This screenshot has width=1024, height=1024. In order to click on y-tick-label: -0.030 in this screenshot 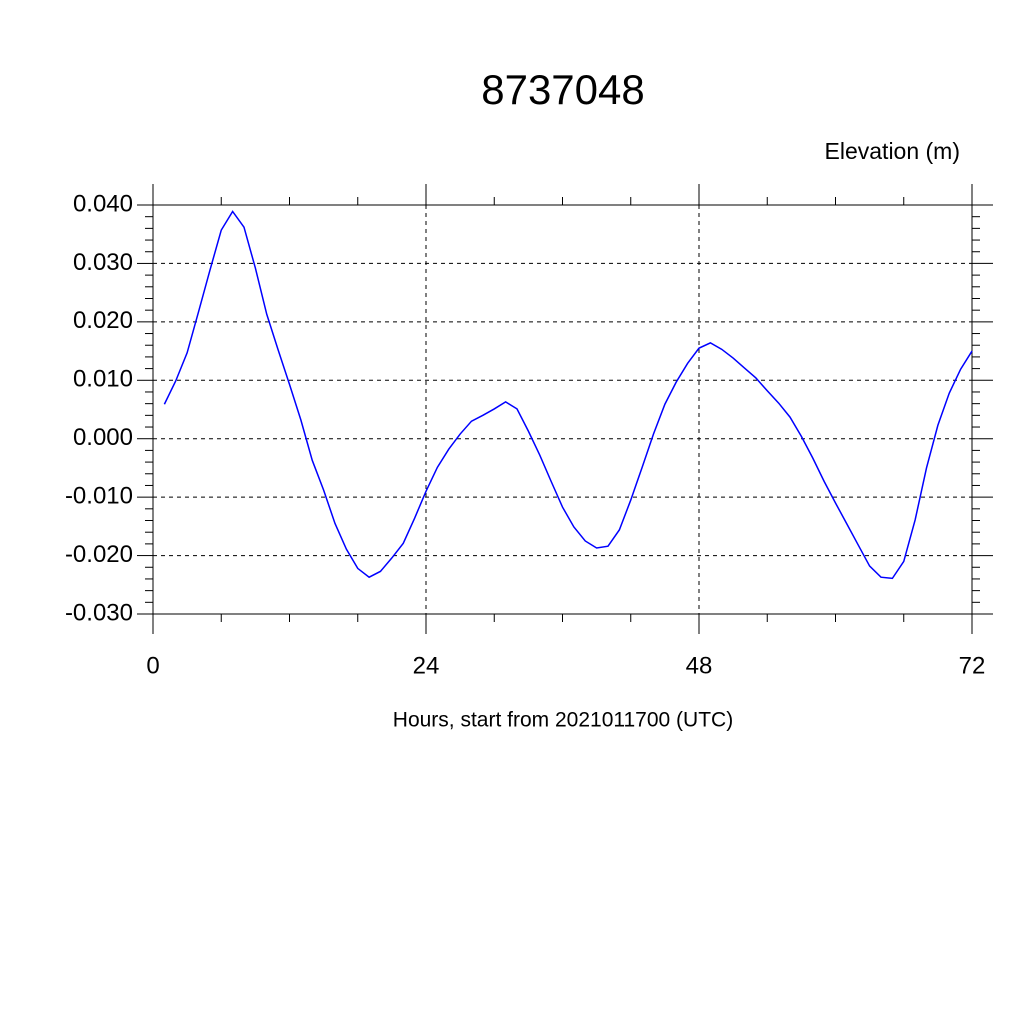, I will do `click(99, 612)`.